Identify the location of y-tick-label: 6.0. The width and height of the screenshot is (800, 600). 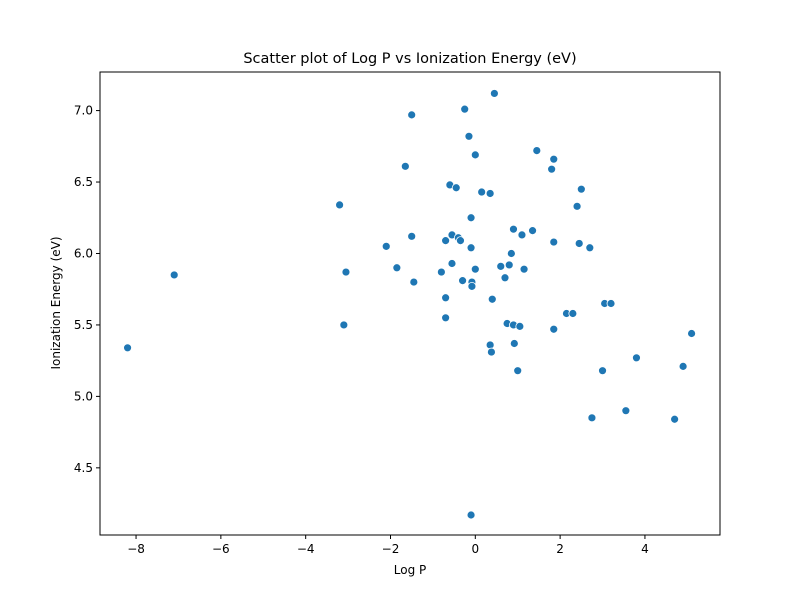
(83, 253).